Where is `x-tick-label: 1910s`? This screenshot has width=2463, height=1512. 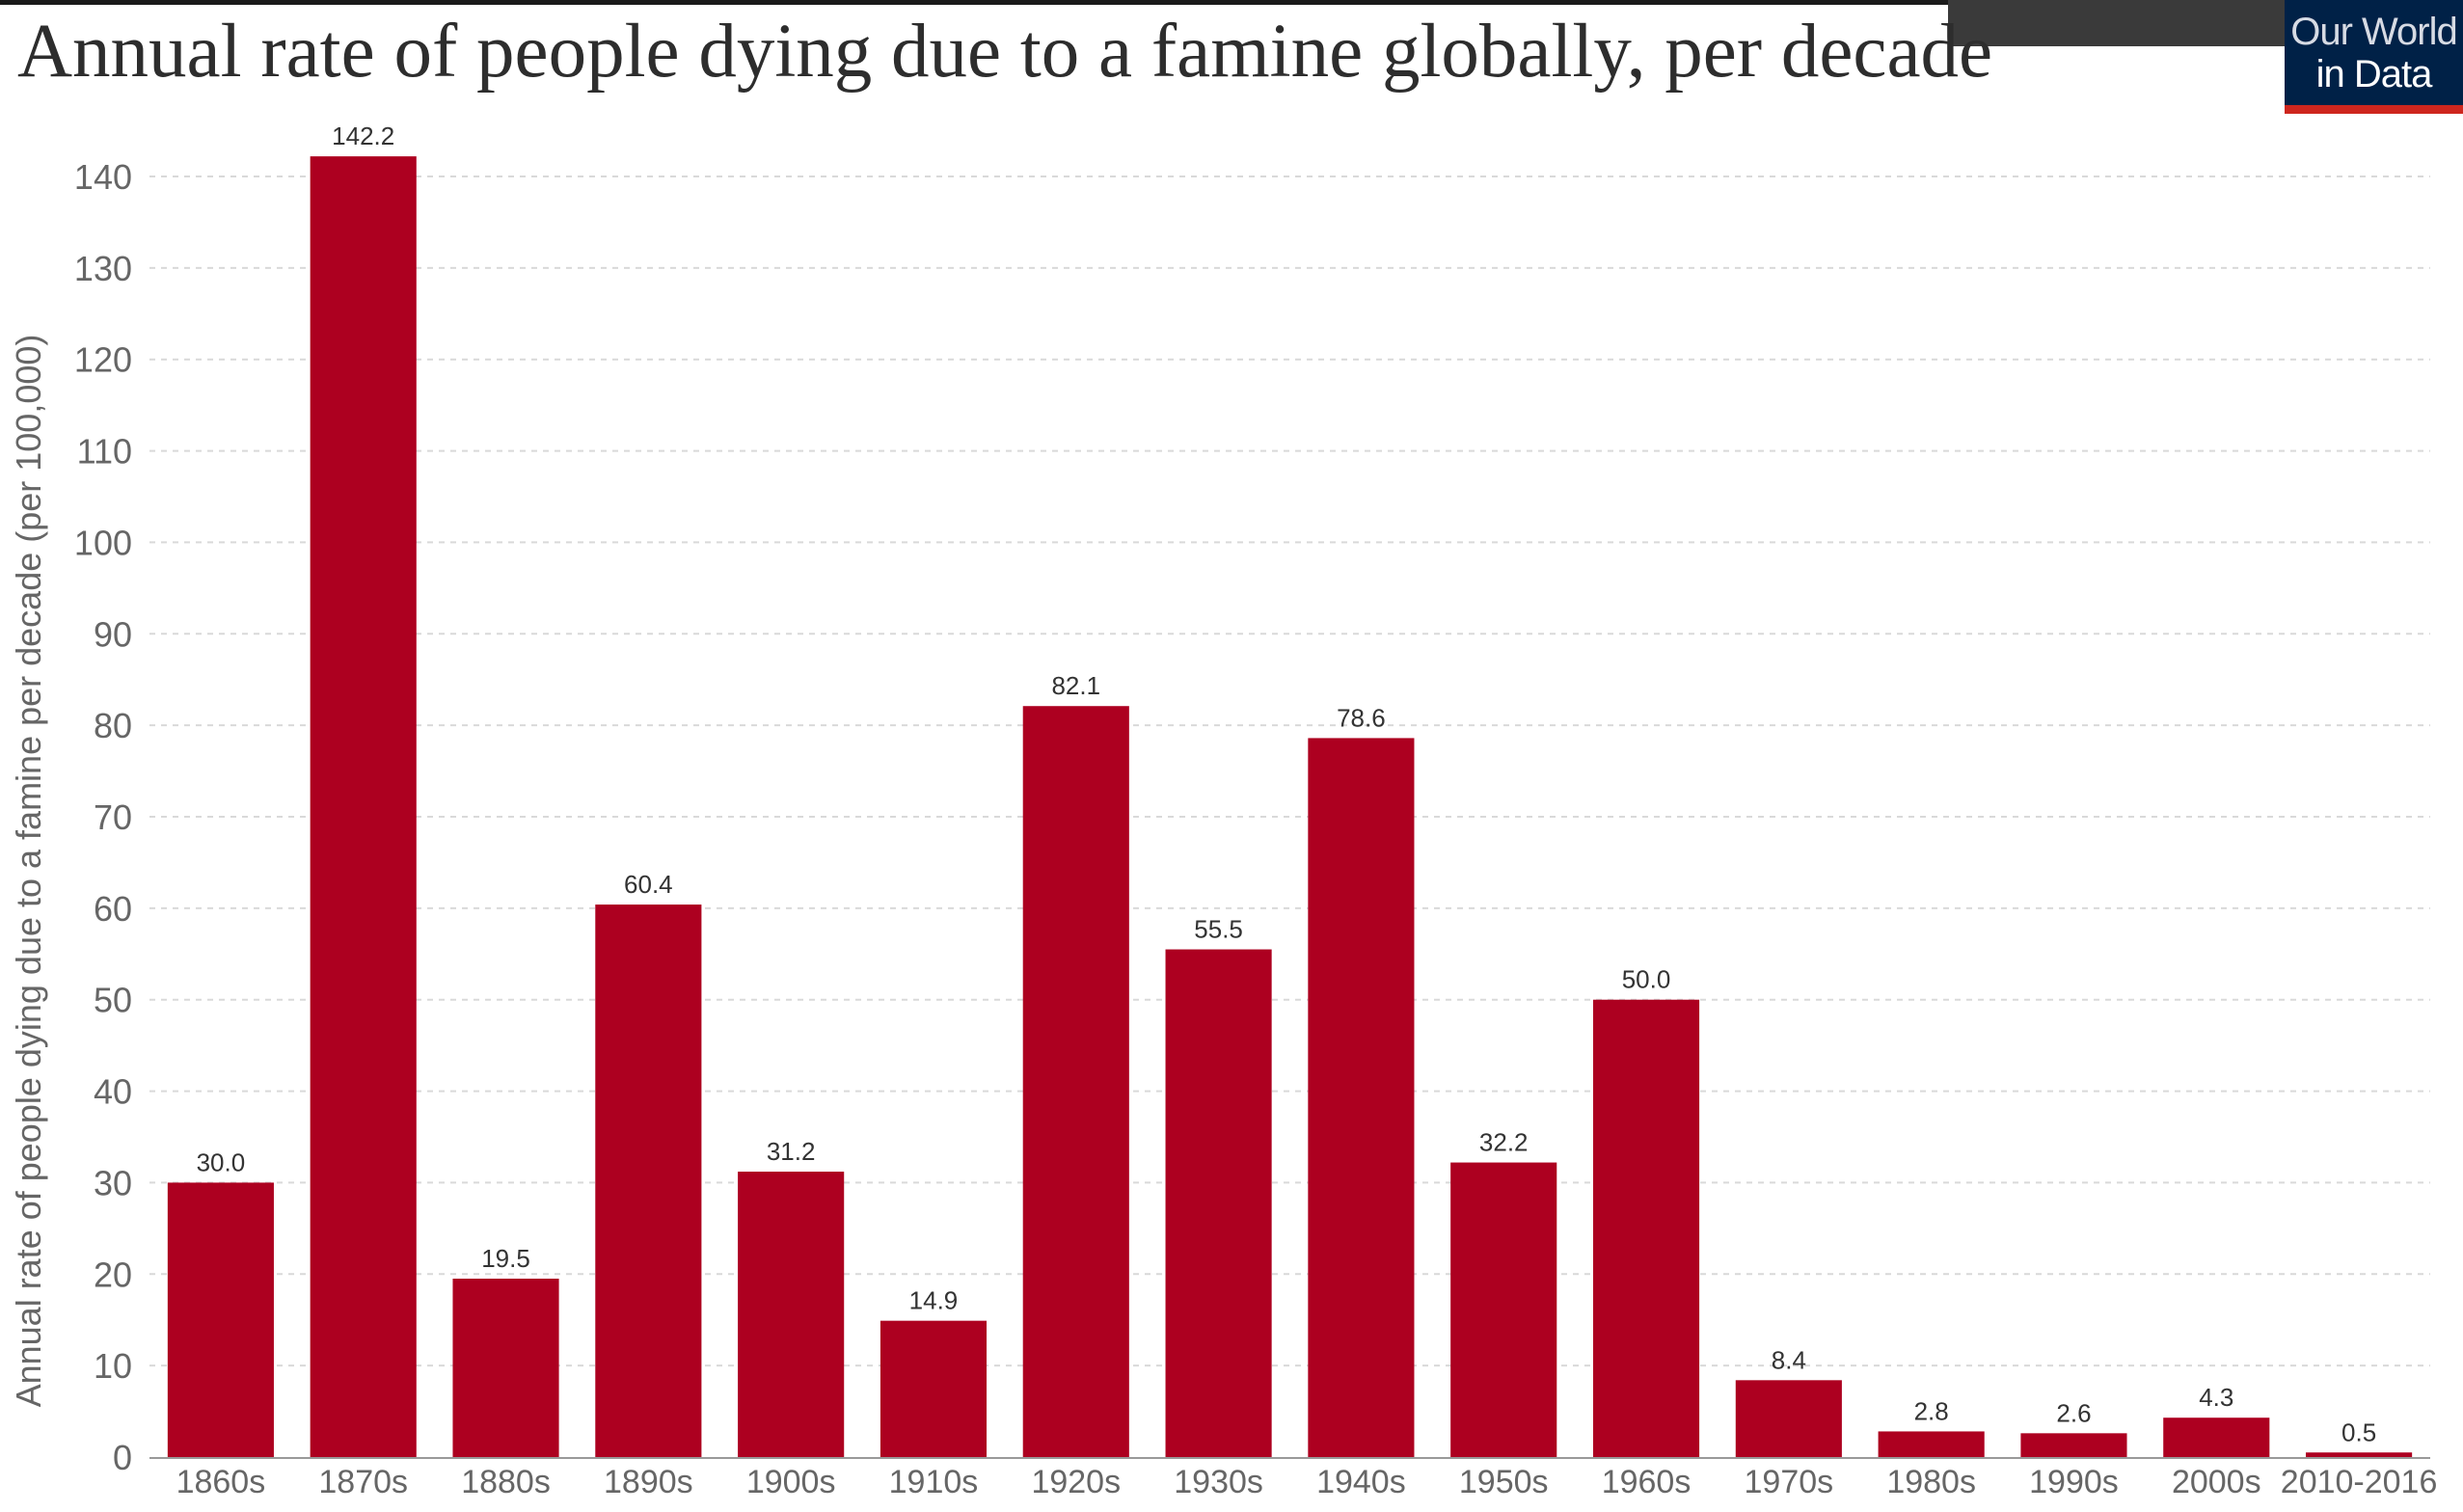
x-tick-label: 1910s is located at coordinates (934, 1482).